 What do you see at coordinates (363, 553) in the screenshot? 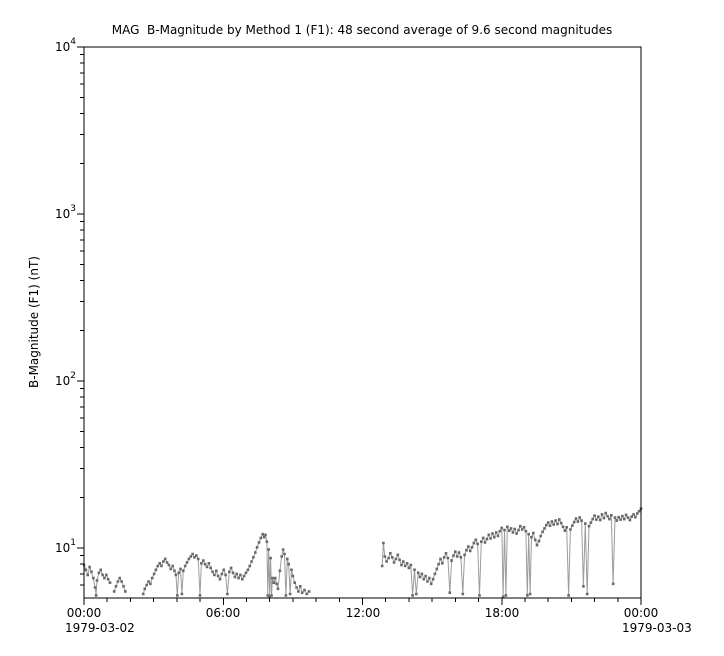
I see `data-series` at bounding box center [363, 553].